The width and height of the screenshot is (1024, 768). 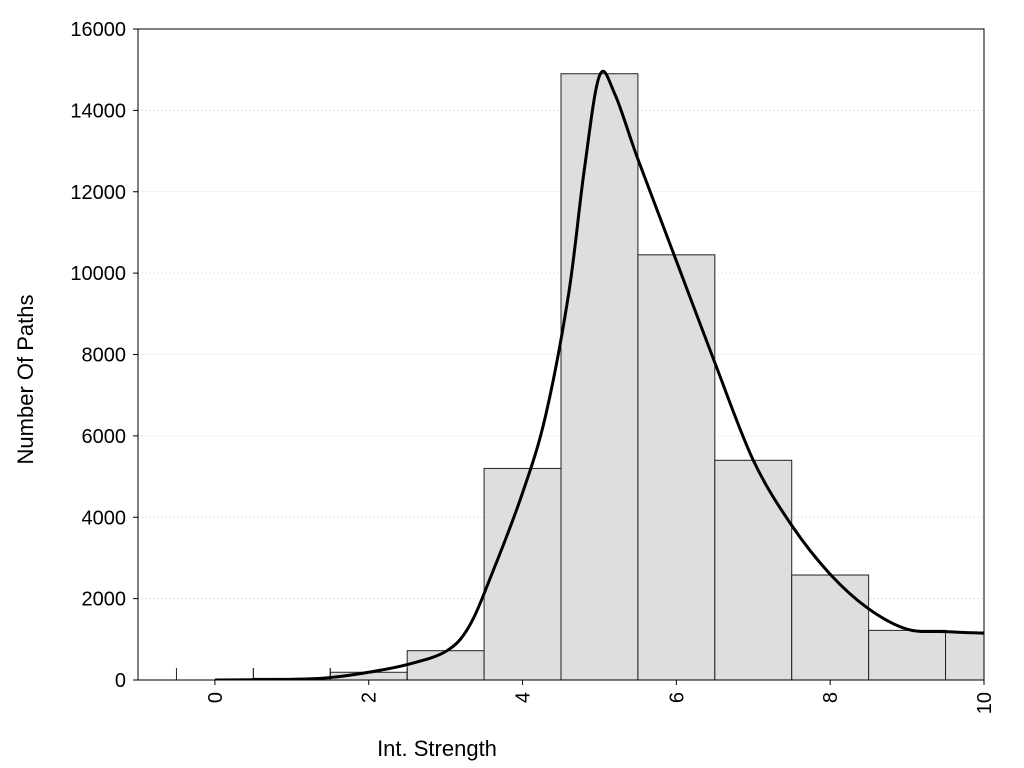 What do you see at coordinates (98, 193) in the screenshot?
I see `y-tick-label: 12000` at bounding box center [98, 193].